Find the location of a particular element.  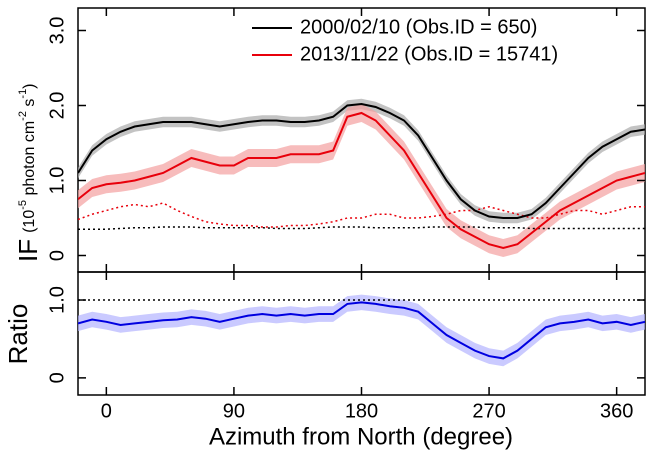

error-band is located at coordinates (361, 330).